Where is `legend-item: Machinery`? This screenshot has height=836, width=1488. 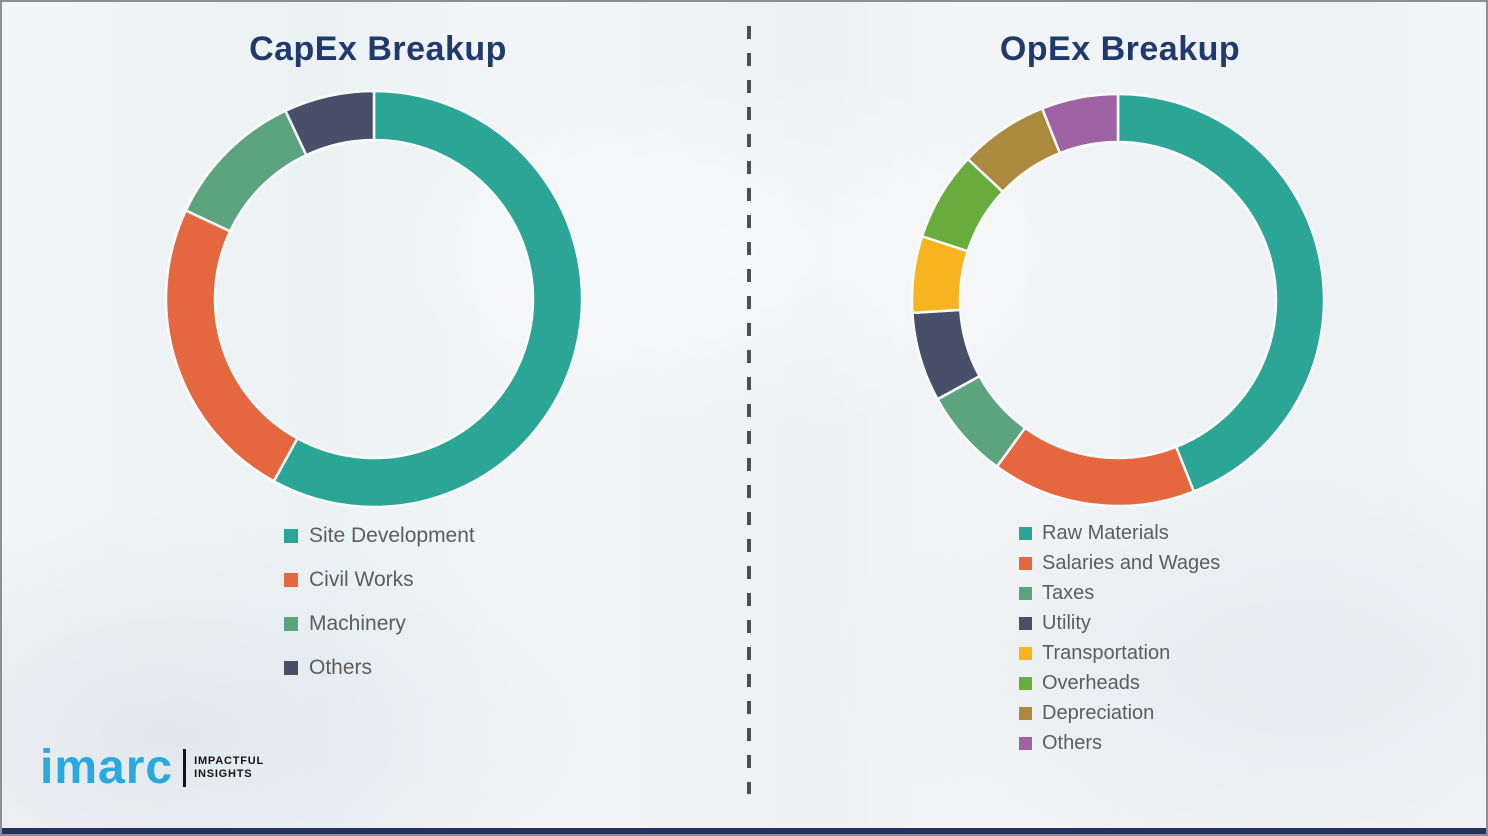 legend-item: Machinery is located at coordinates (379, 624).